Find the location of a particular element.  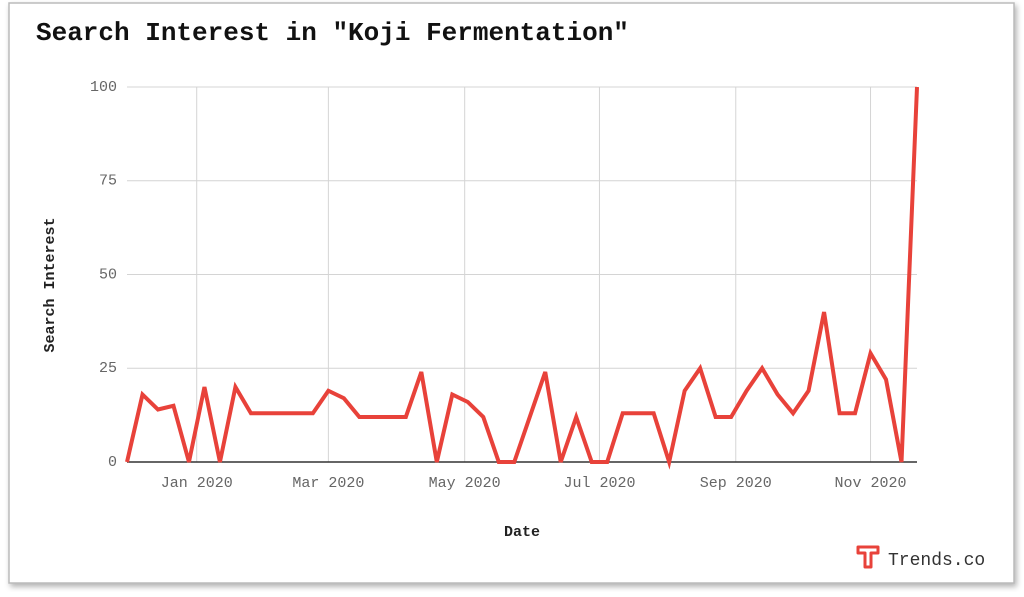

y-axis-label: Search Interest is located at coordinates (50, 284).